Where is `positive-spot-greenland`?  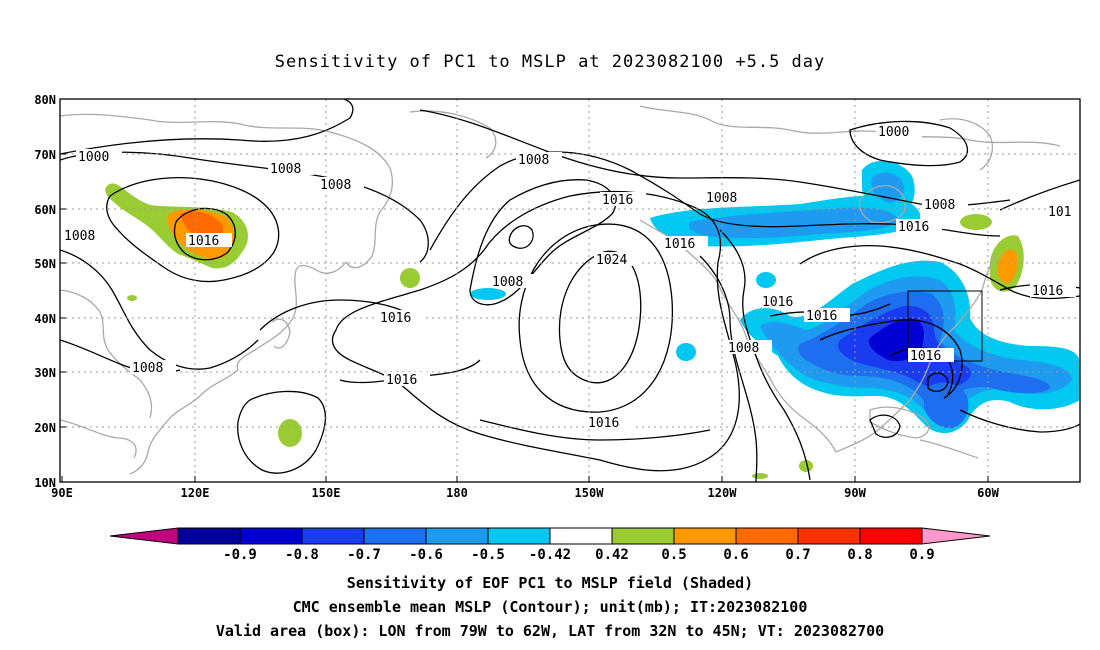 positive-spot-greenland is located at coordinates (976, 222).